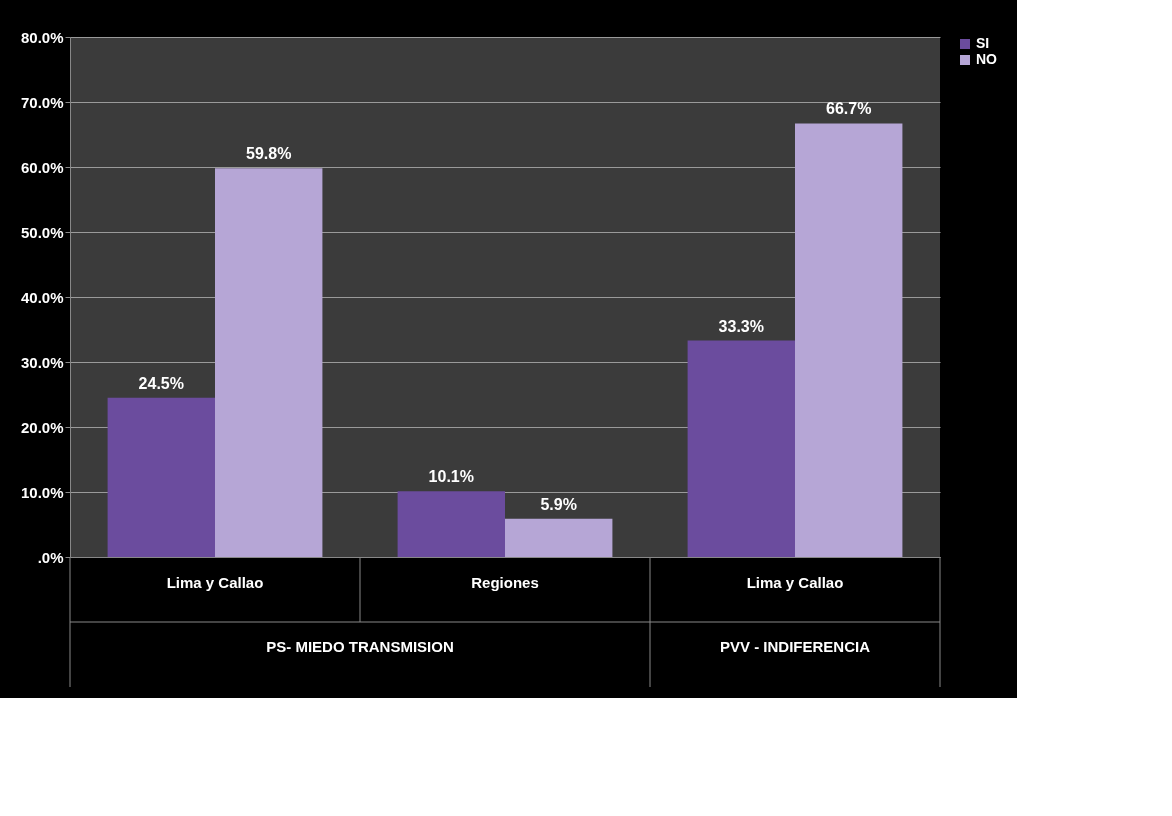 Image resolution: width=1172 pixels, height=816 pixels. Describe the element at coordinates (795, 646) in the screenshot. I see `text: PVV - INDIFERENCIA` at that location.